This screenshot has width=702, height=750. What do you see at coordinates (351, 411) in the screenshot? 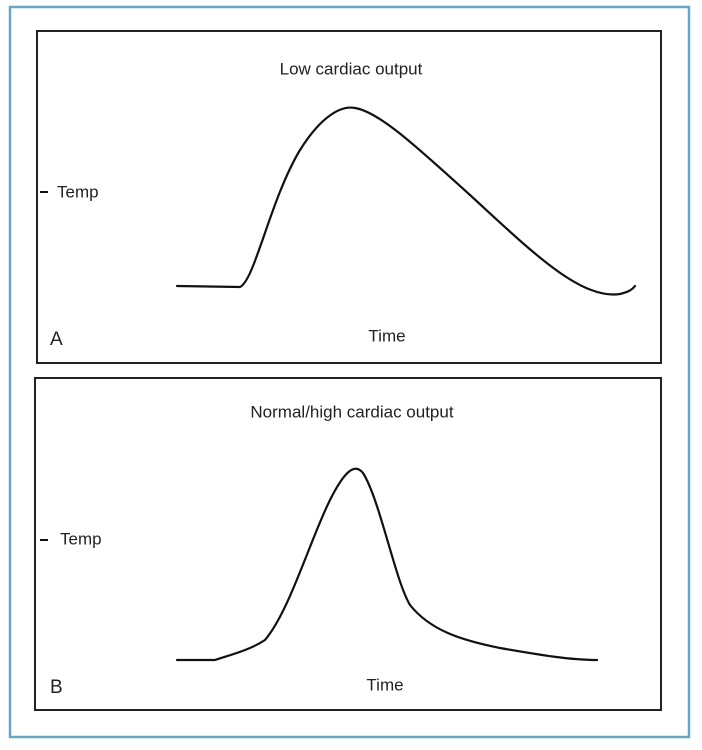
I see `panel-title: Normal/high cardiac output` at bounding box center [351, 411].